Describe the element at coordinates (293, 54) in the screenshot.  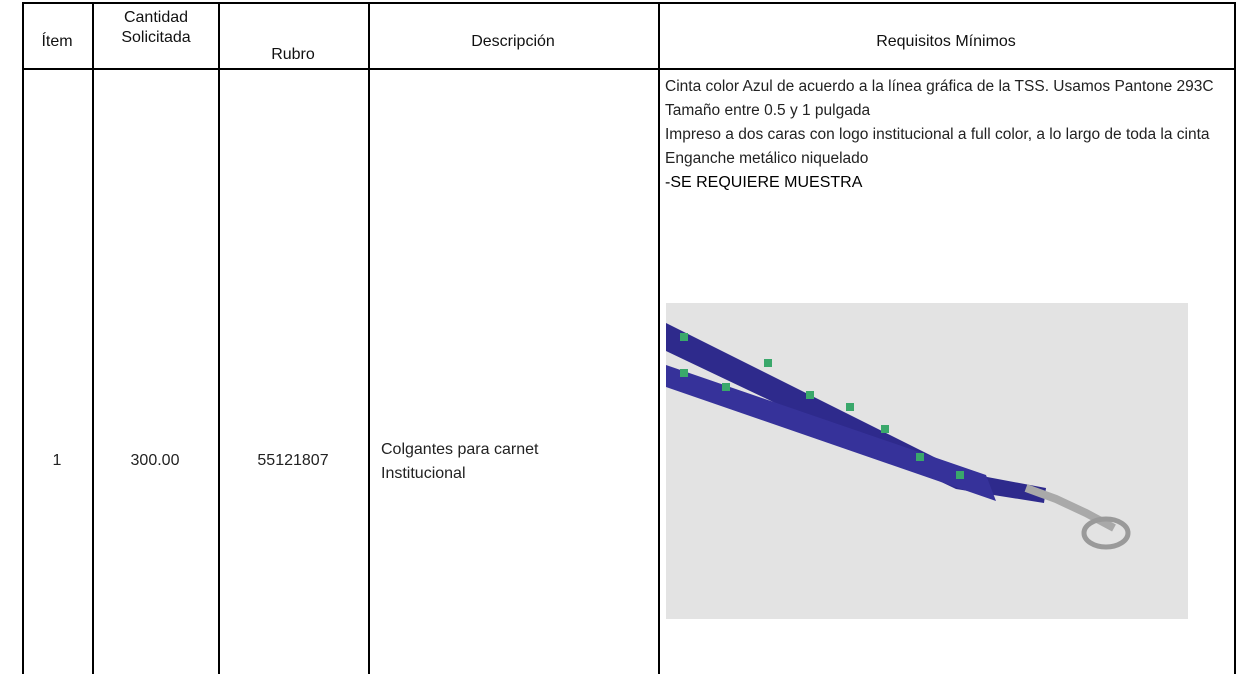
I see `header-cell: Rubro` at that location.